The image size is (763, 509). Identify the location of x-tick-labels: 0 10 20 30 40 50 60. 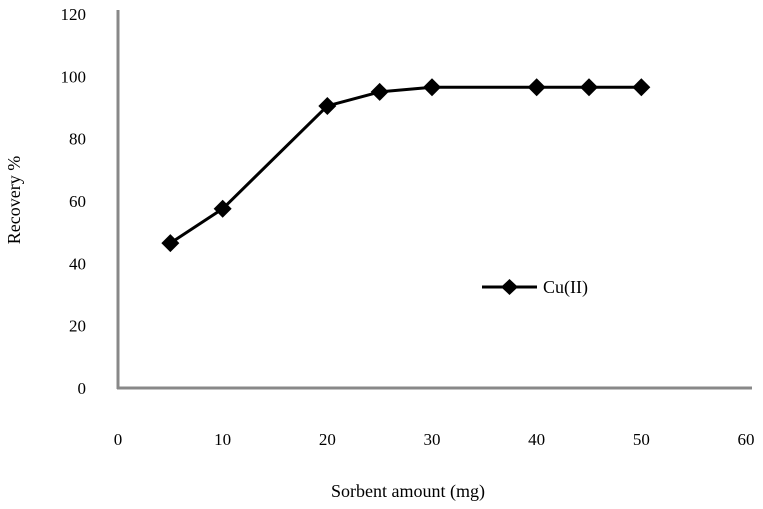
(434, 439).